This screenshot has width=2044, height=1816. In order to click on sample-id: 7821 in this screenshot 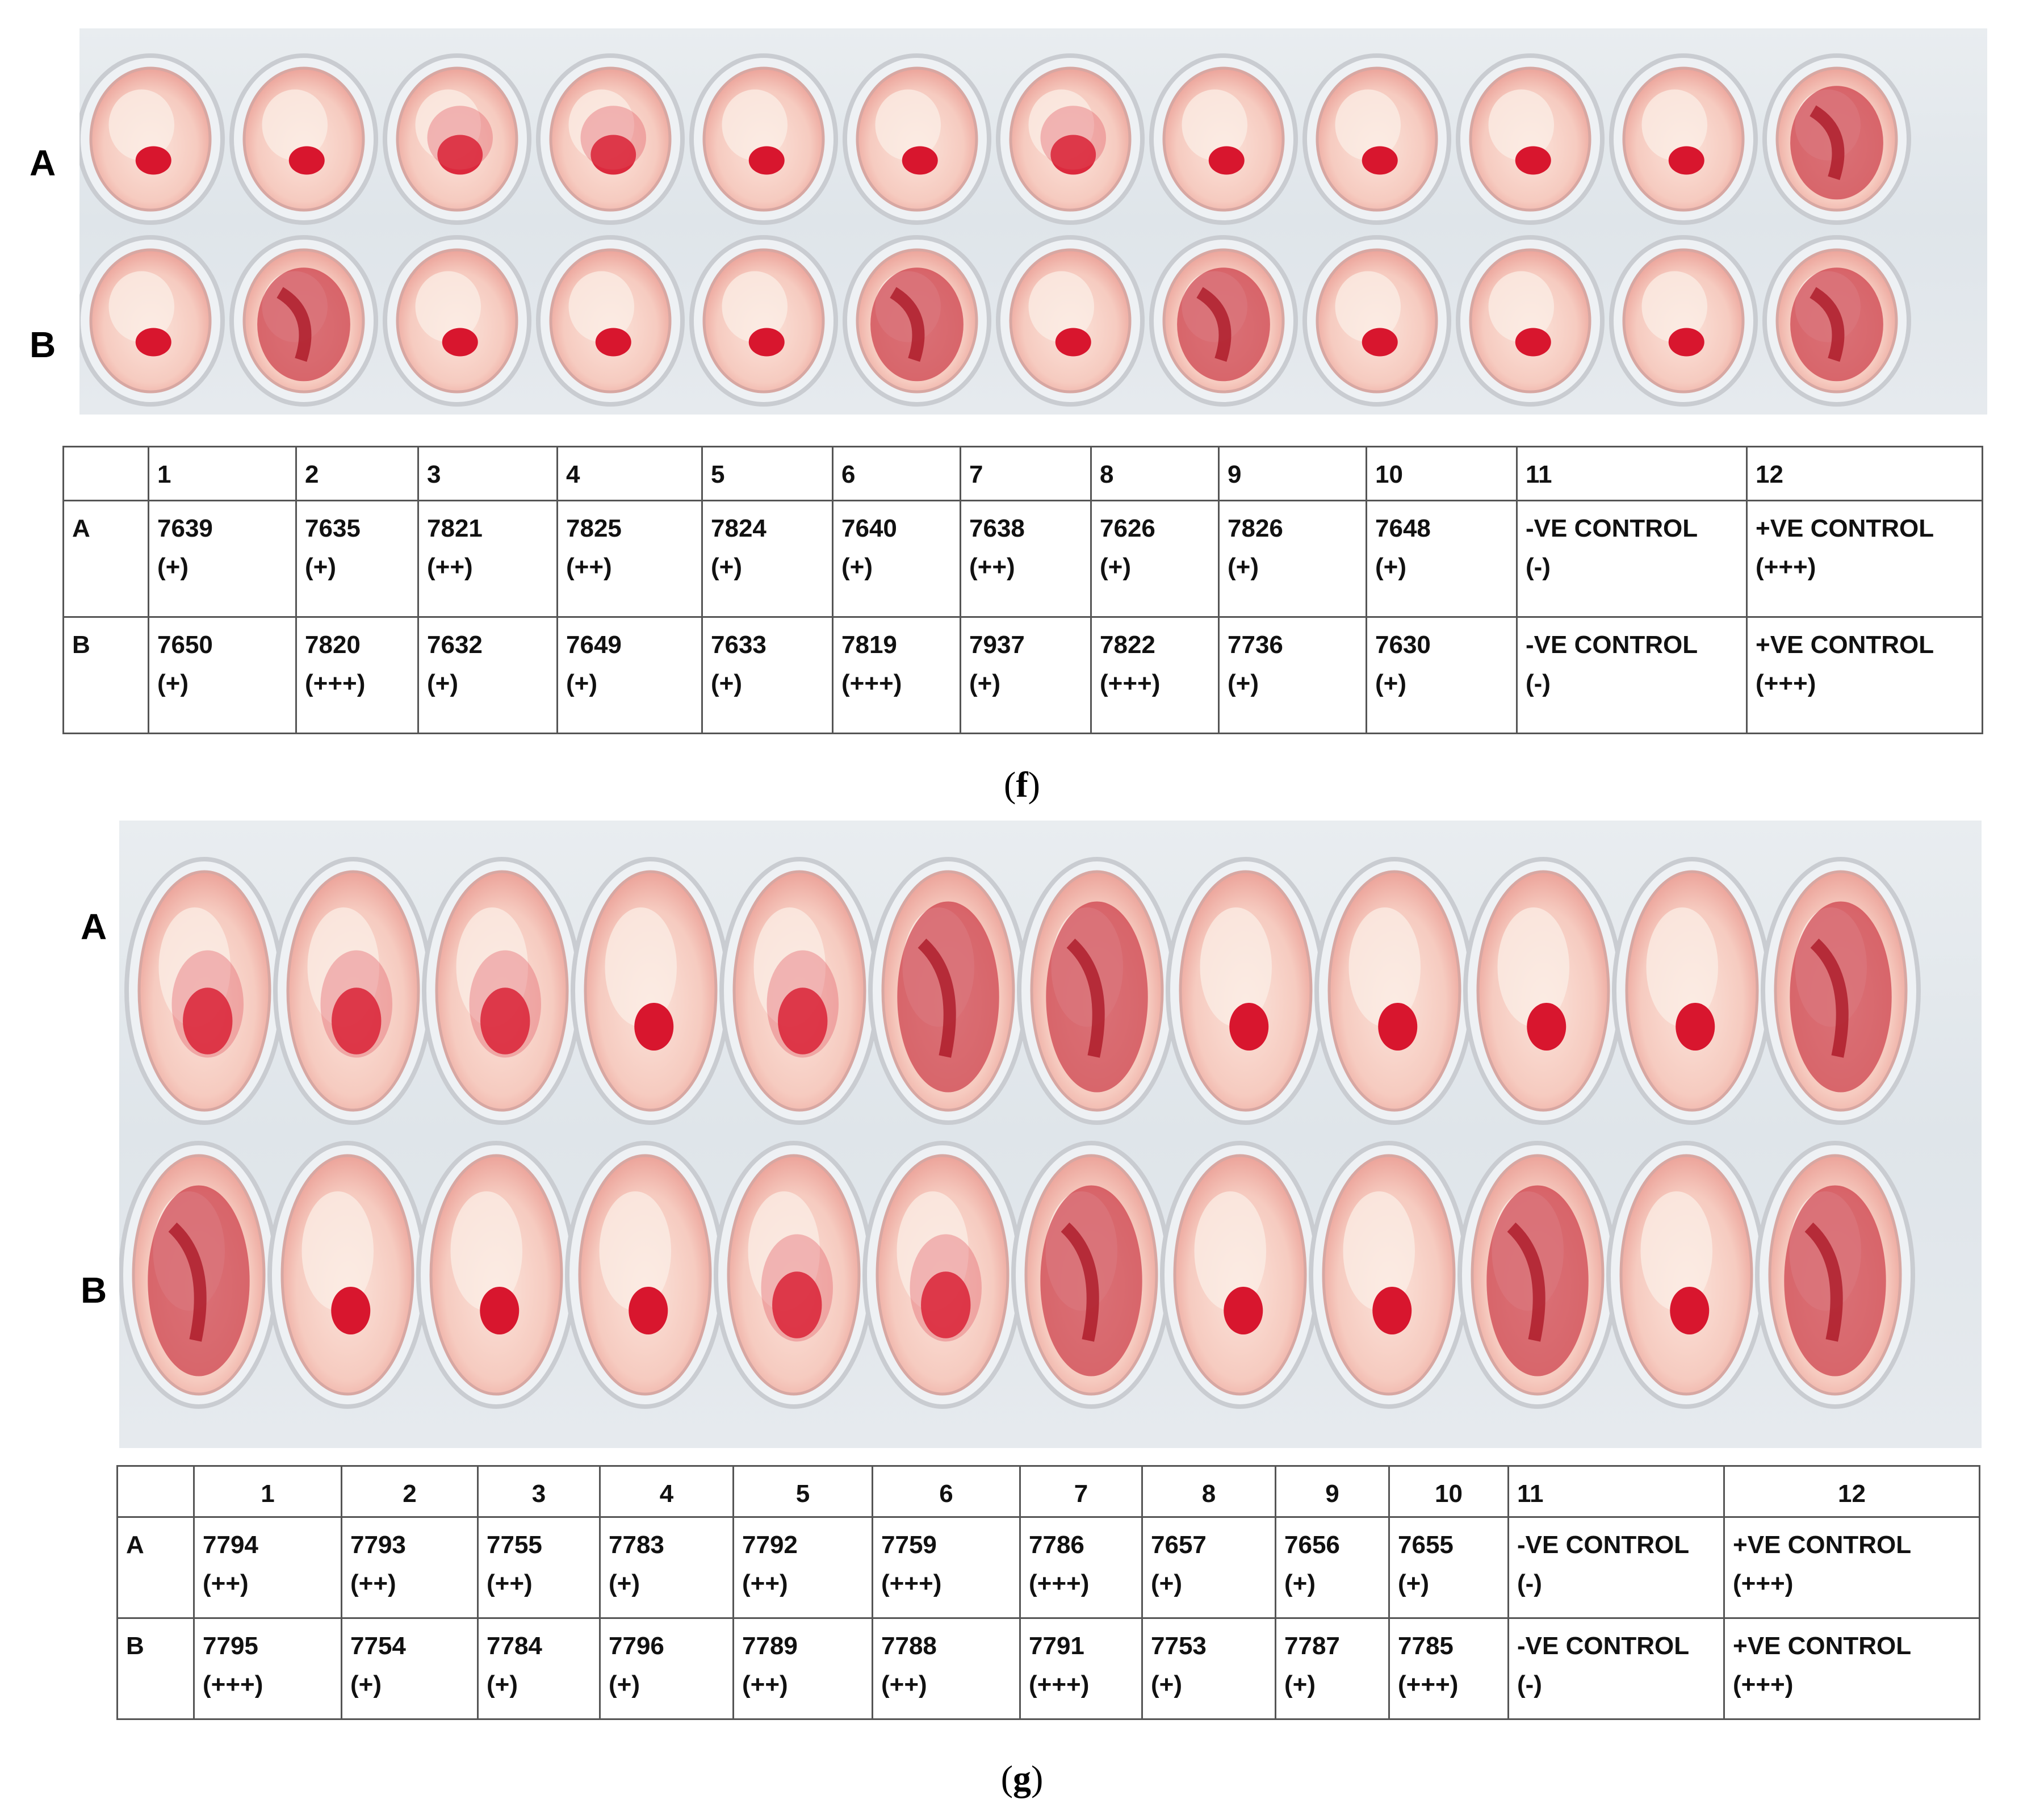, I will do `click(455, 528)`.